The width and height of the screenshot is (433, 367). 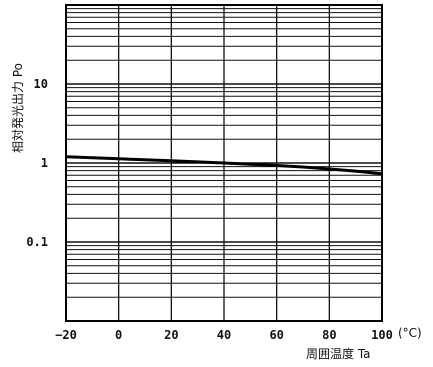 I want to click on x-tick-label: −20, so click(x=66, y=335).